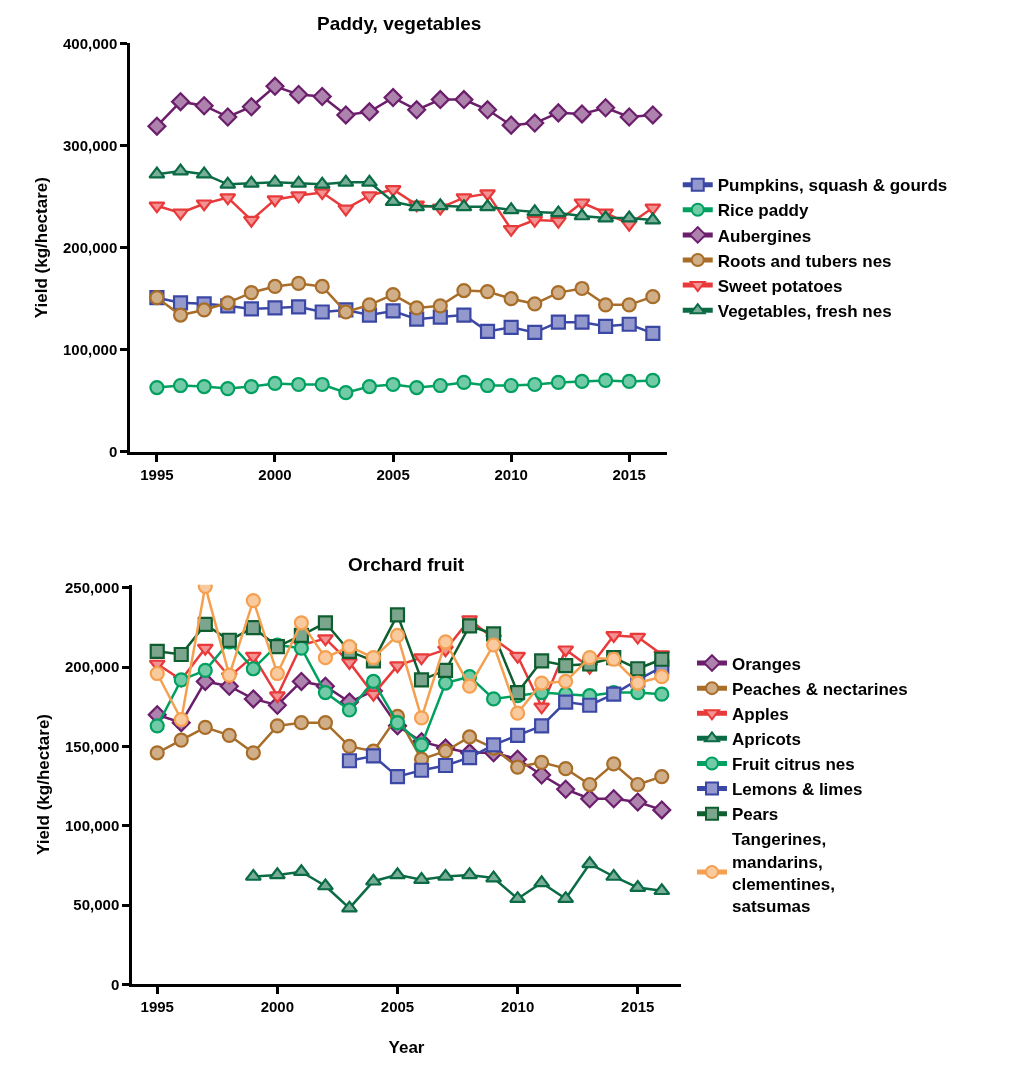 The width and height of the screenshot is (1013, 1073). Describe the element at coordinates (832, 186) in the screenshot. I see `legend-label: Pumpkins, squash & gourds` at that location.